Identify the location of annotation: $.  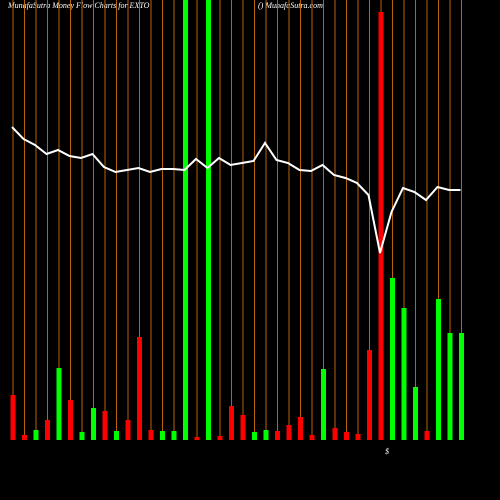
(387, 451).